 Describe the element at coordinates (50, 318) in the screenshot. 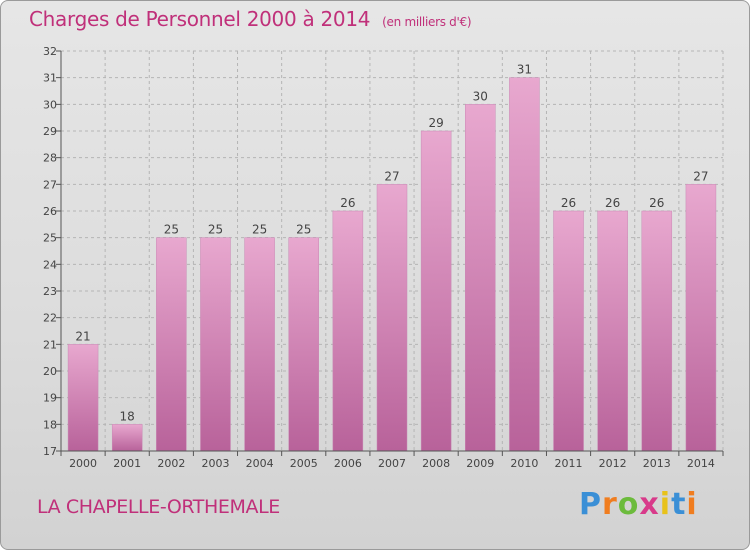

I see `y-tick-label: 22` at that location.